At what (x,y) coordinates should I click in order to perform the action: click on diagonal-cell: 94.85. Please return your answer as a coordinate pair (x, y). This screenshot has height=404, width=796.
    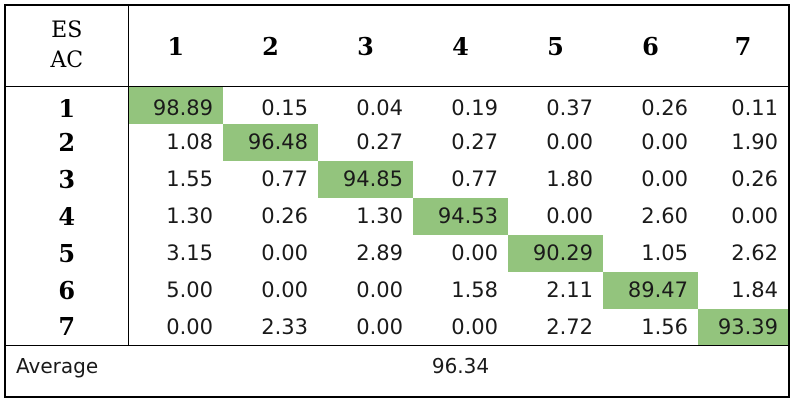
    Looking at the image, I should click on (365, 179).